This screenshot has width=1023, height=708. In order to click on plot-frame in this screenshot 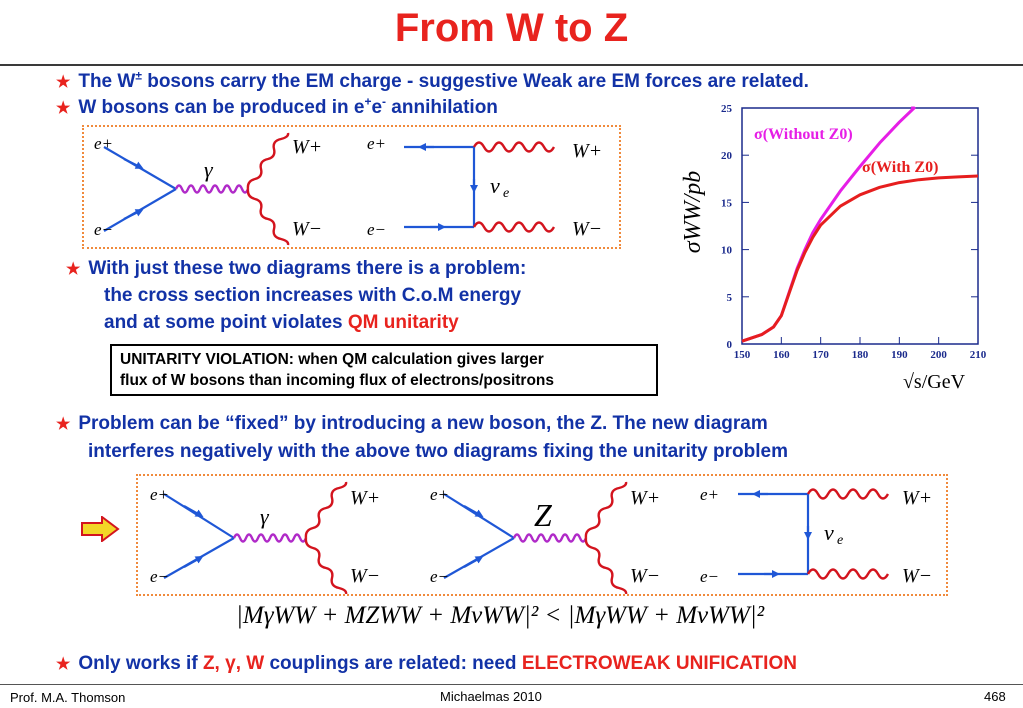, I will do `click(860, 226)`.